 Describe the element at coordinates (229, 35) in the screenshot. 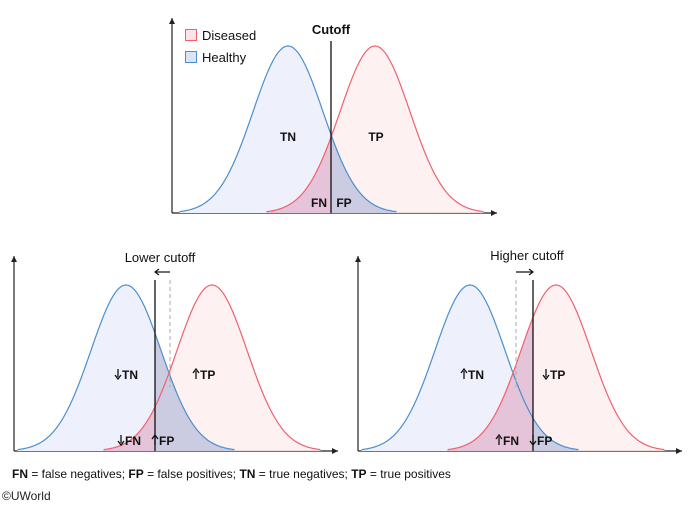

I see `diseased-legend-label: Diseased` at that location.